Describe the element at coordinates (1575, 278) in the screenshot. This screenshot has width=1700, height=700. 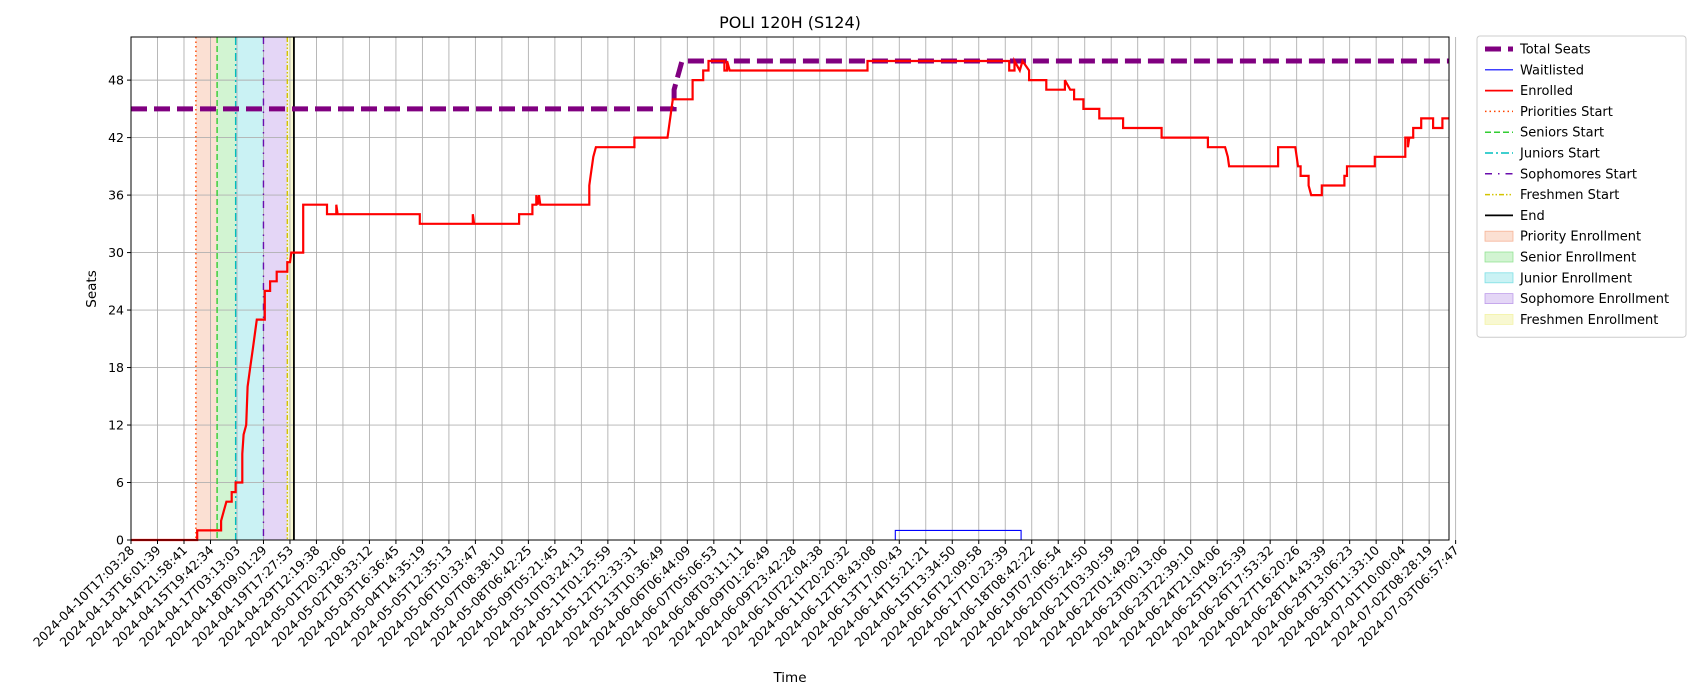
I see `legend-label-11: Junior Enrollment` at that location.